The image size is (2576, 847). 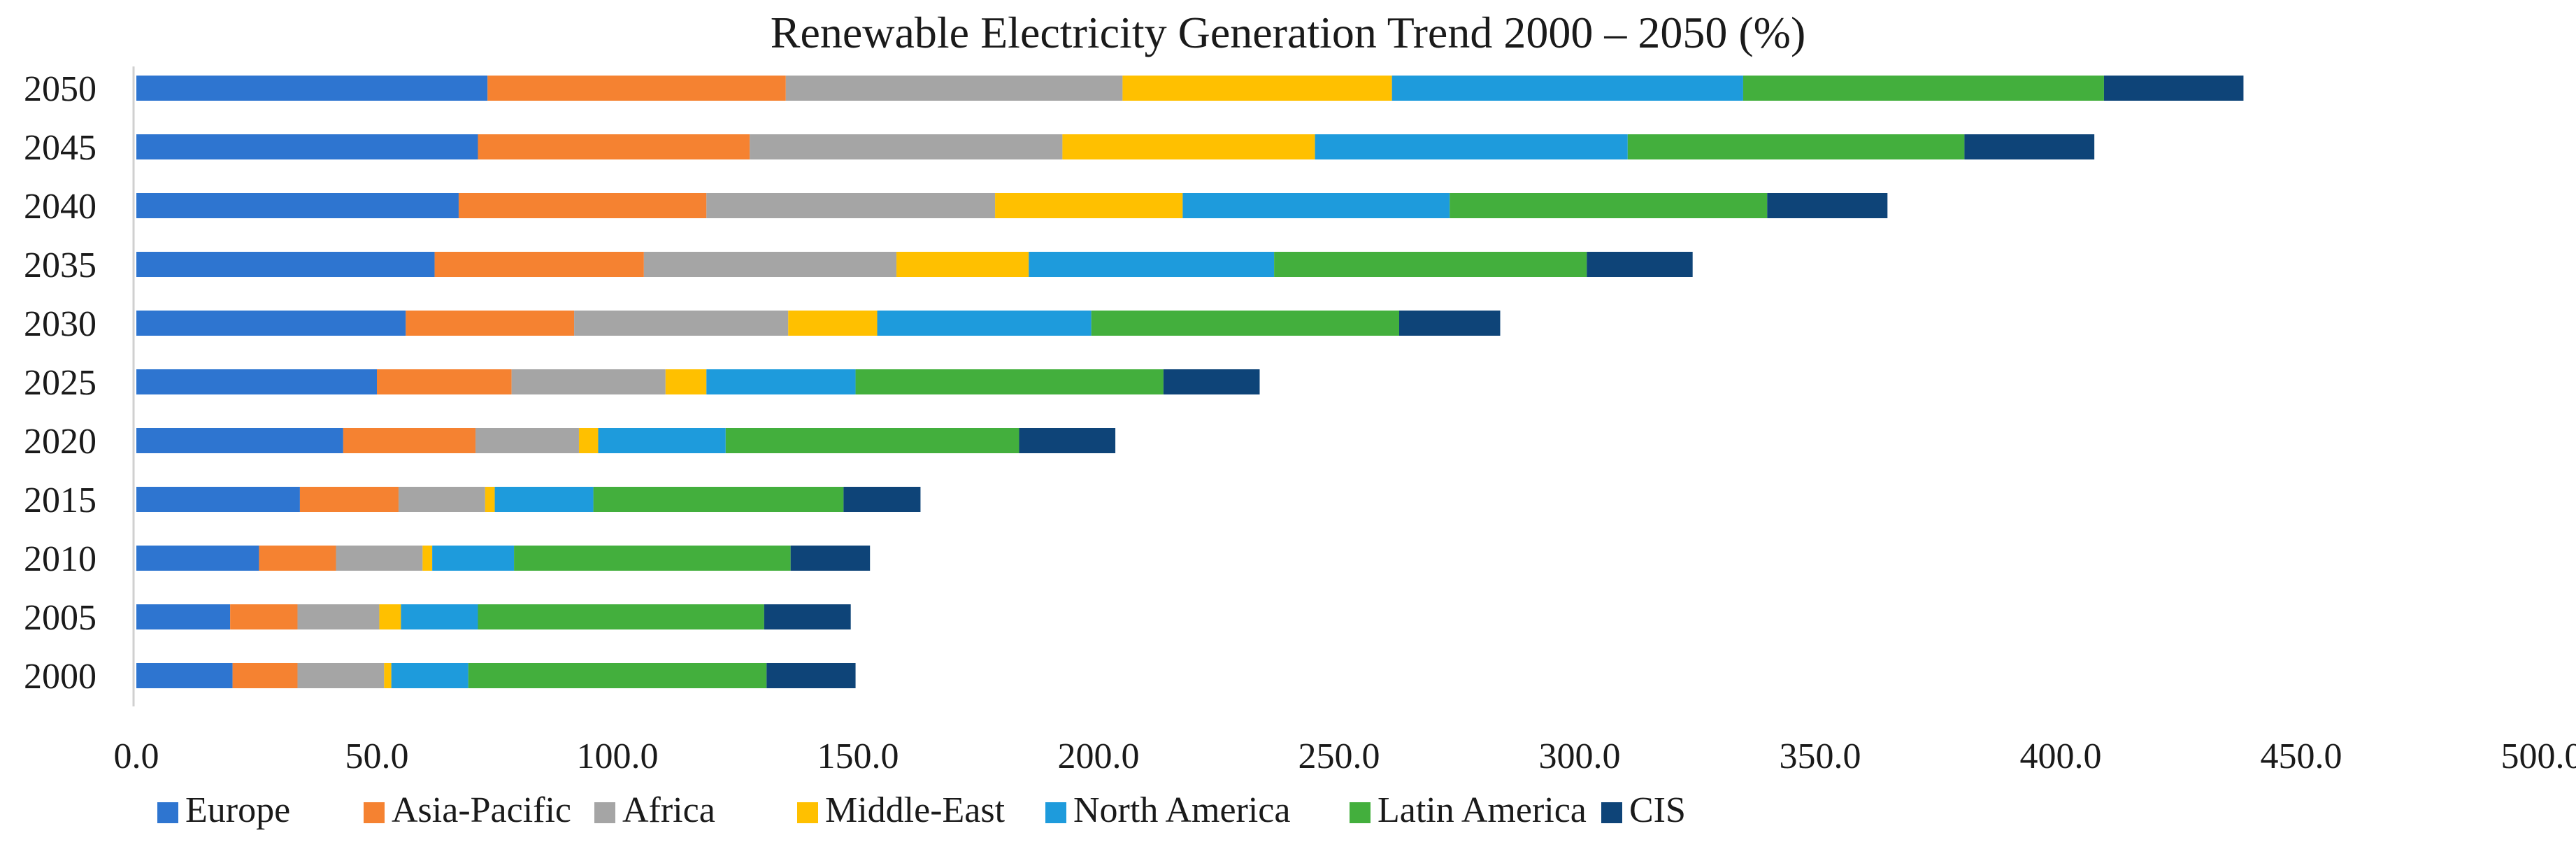 What do you see at coordinates (1430, 264) in the screenshot?
I see `bar-latin-america-2035` at bounding box center [1430, 264].